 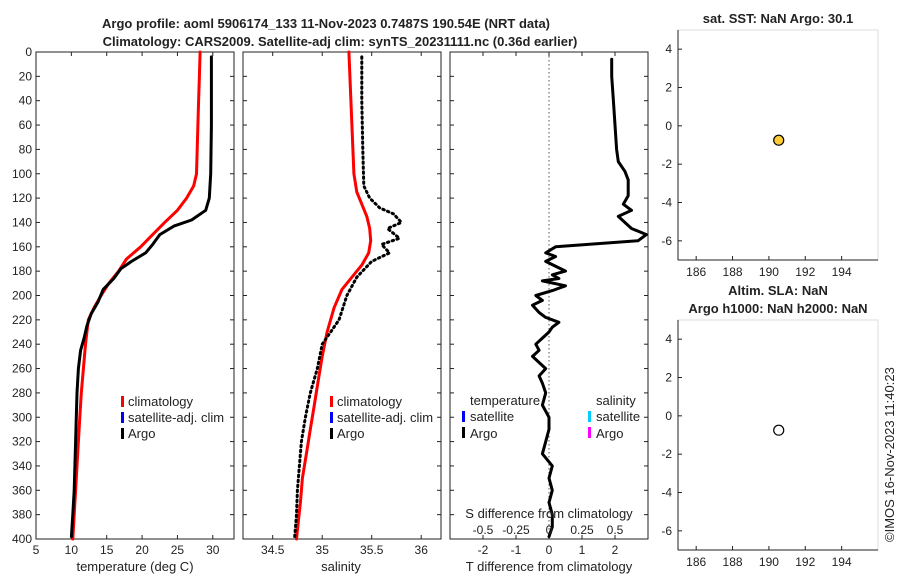 I want to click on y-tick-label: 200, so click(x=22, y=296).